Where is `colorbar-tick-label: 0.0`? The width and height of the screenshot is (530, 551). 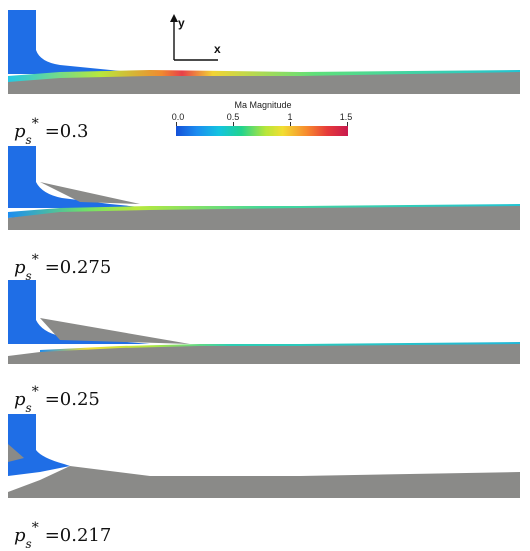 colorbar-tick-label: 0.0 is located at coordinates (178, 117).